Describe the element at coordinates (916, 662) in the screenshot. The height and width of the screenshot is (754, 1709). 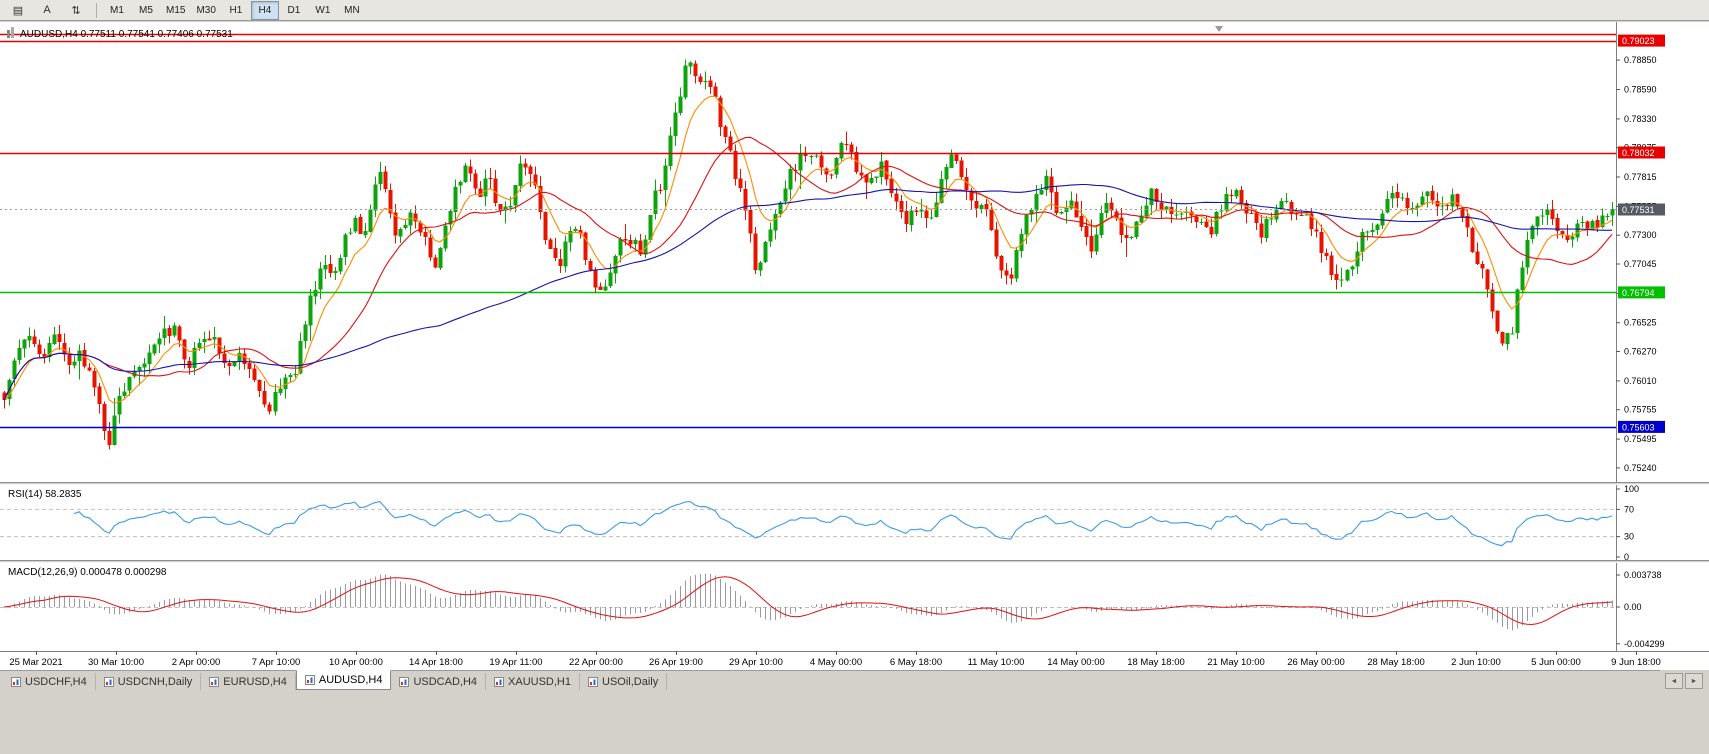
I see `time-axis-label: 6 May 18:00` at that location.